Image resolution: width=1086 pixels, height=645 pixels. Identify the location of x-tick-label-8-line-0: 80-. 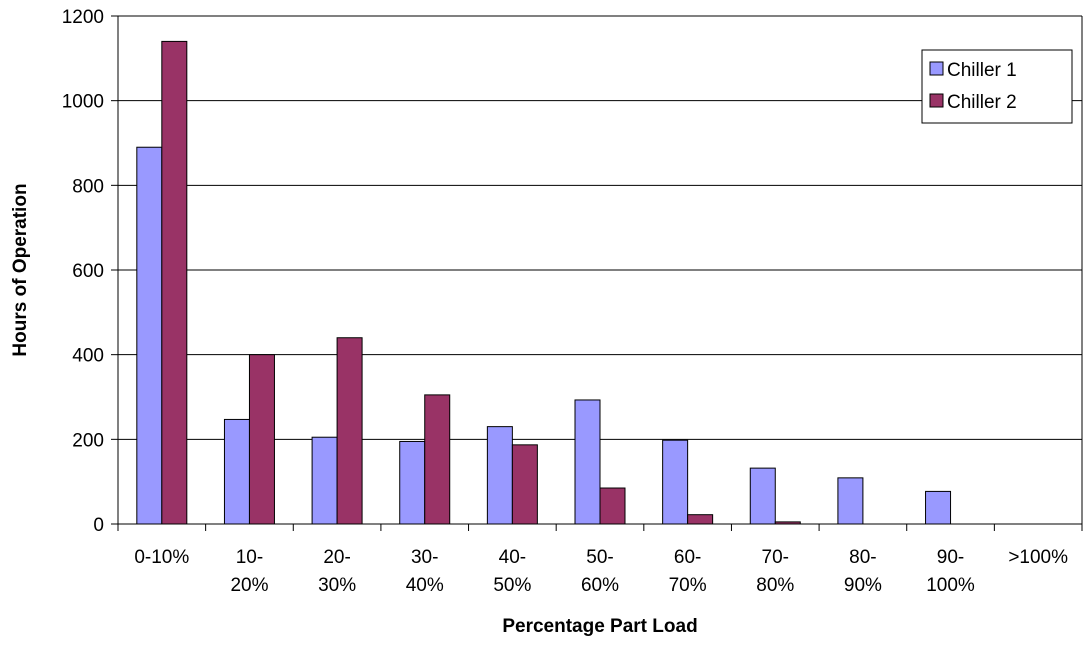
(862, 557).